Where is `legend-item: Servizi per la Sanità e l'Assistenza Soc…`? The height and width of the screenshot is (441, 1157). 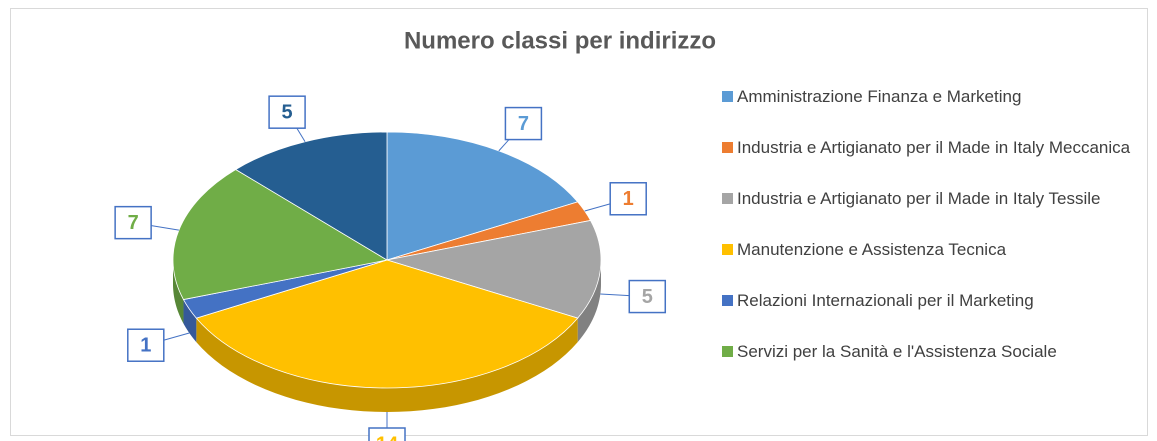 legend-item: Servizi per la Sanità e l'Assistenza Soc… is located at coordinates (937, 364).